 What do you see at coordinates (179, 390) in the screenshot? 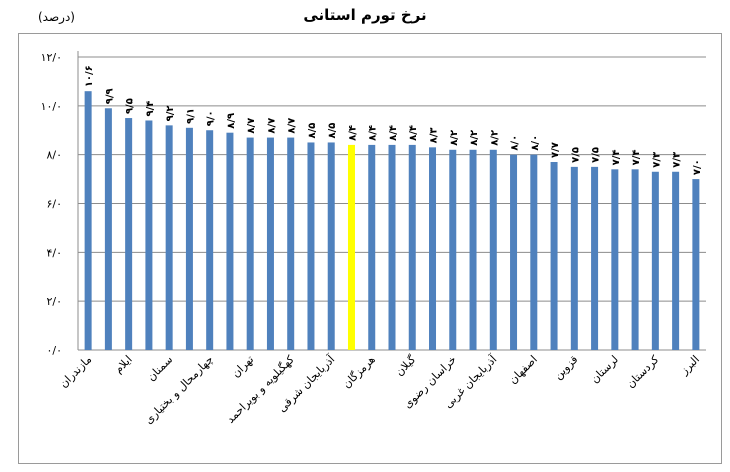
I see `category-label: چهارمحال و بختیاری` at bounding box center [179, 390].